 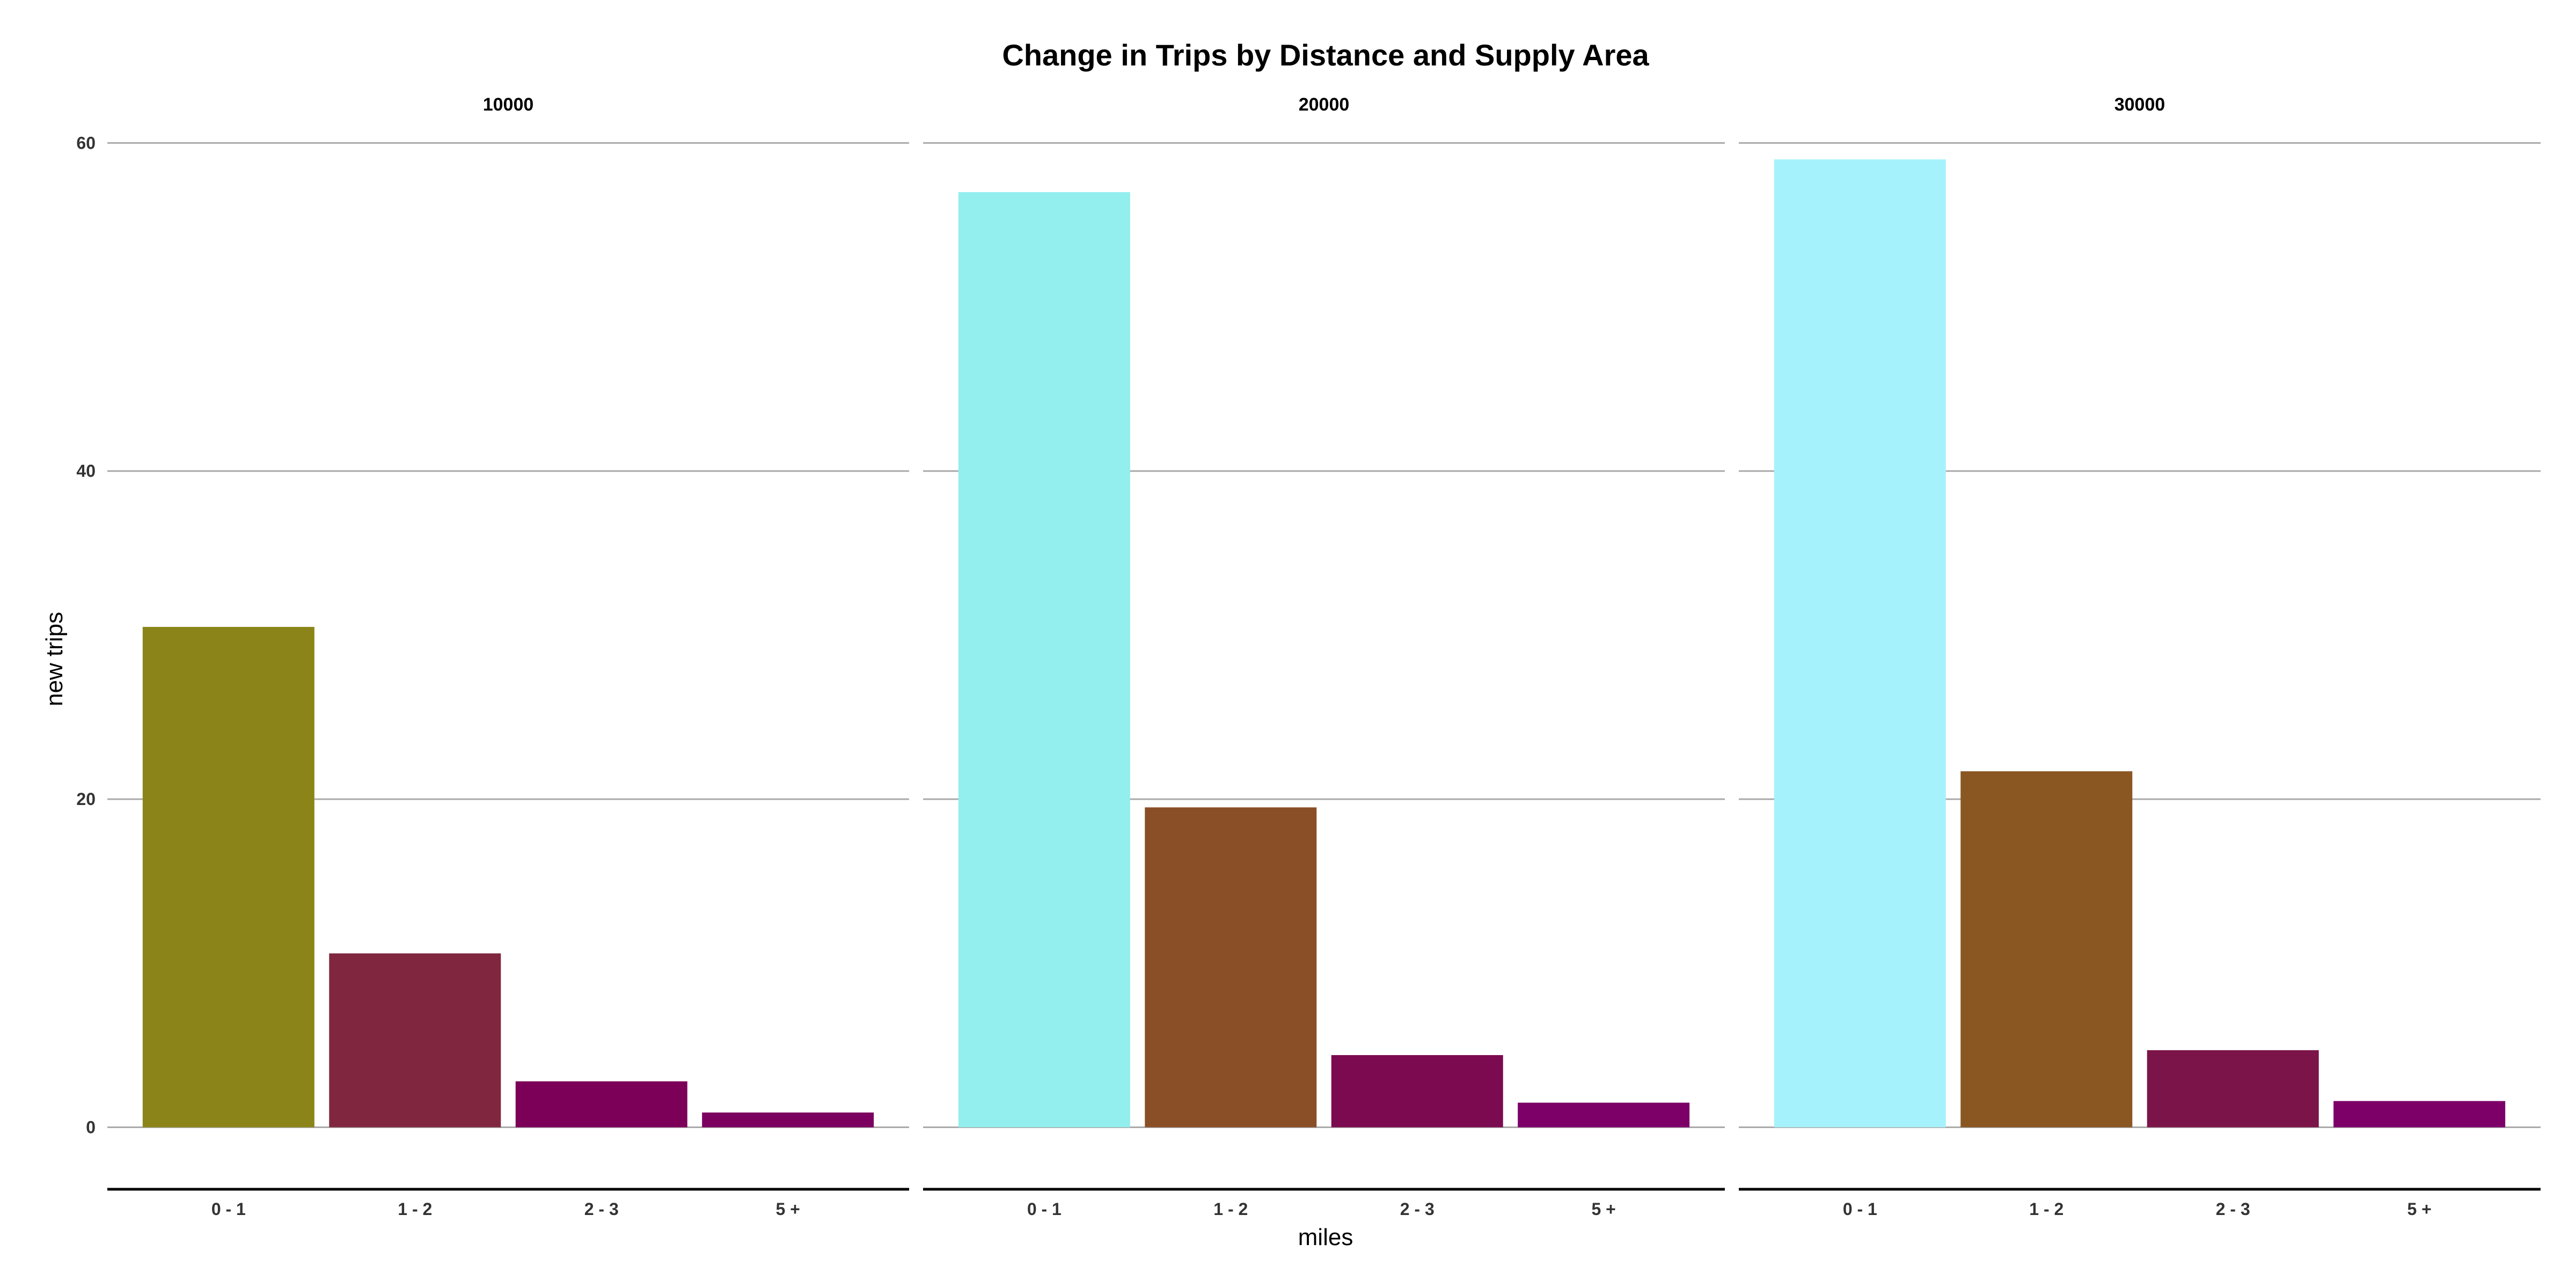 I want to click on y-tick-label: 0, so click(x=91, y=1127).